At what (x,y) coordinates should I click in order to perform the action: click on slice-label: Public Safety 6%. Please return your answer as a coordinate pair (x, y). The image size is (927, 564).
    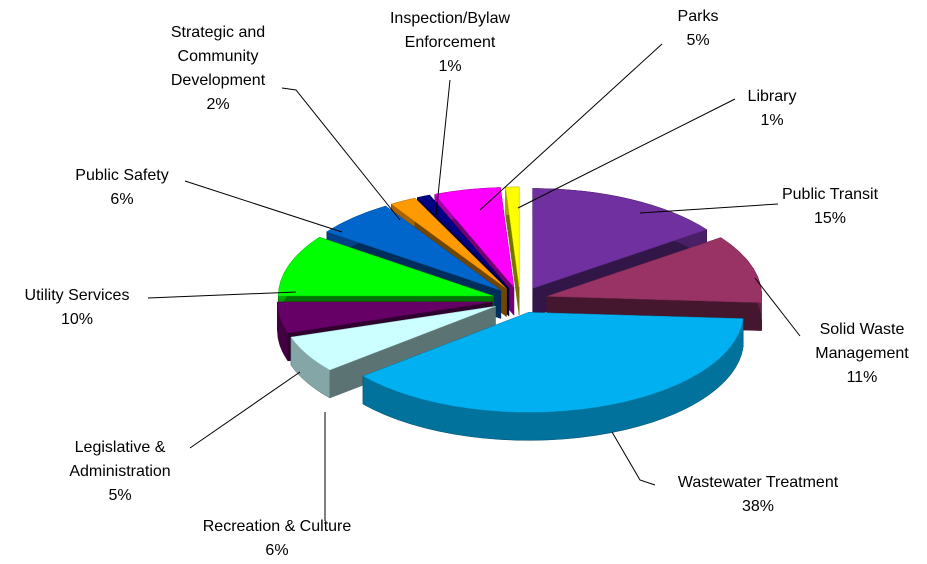
    Looking at the image, I should click on (121, 188).